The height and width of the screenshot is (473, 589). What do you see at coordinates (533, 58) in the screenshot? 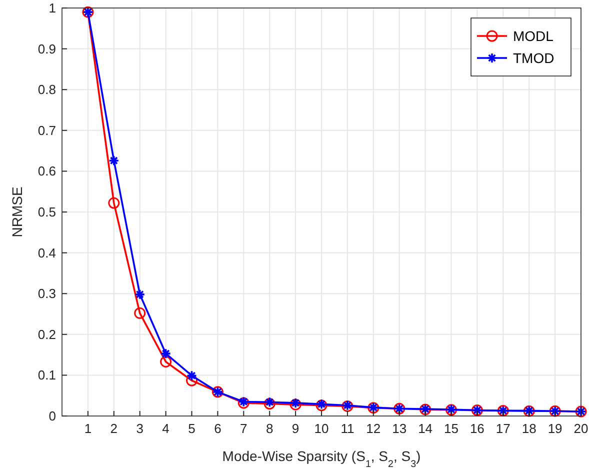
I see `legend-label: TMOD` at bounding box center [533, 58].